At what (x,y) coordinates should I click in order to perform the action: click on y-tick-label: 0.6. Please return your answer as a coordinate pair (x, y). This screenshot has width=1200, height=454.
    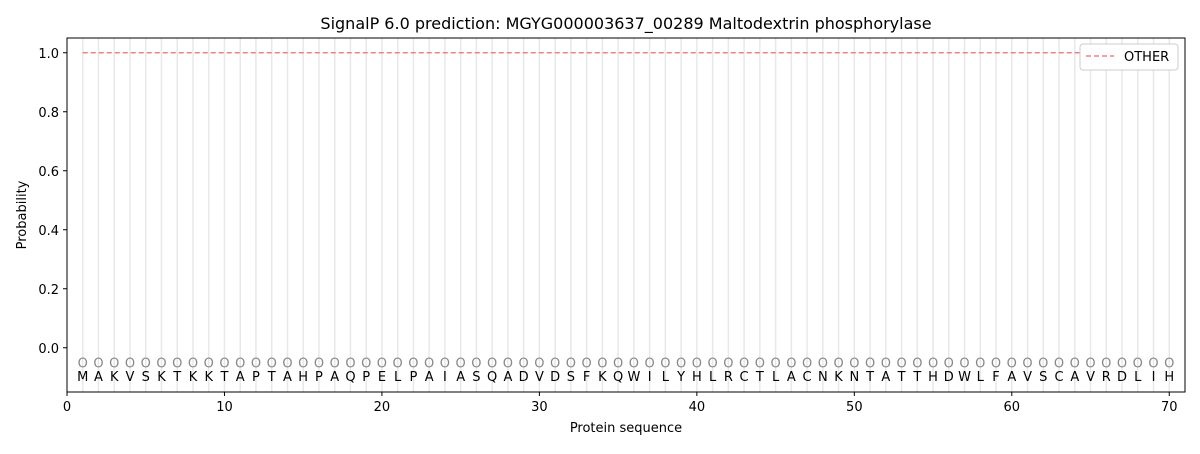
    Looking at the image, I should click on (48, 172).